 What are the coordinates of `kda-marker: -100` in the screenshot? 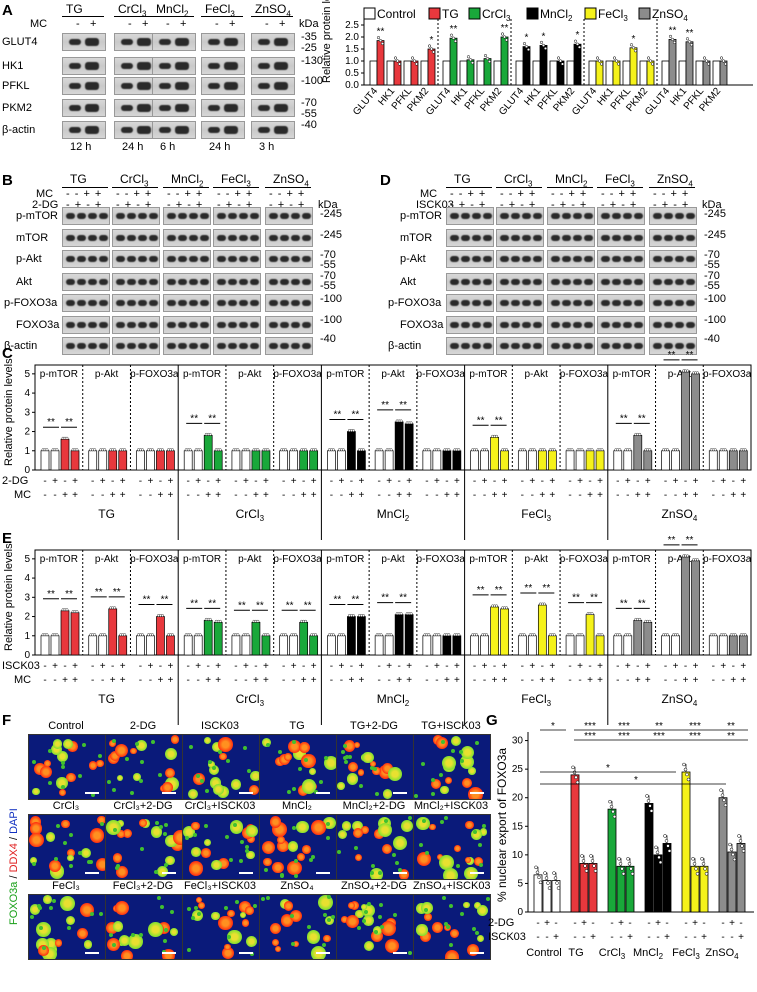 It's located at (331, 320).